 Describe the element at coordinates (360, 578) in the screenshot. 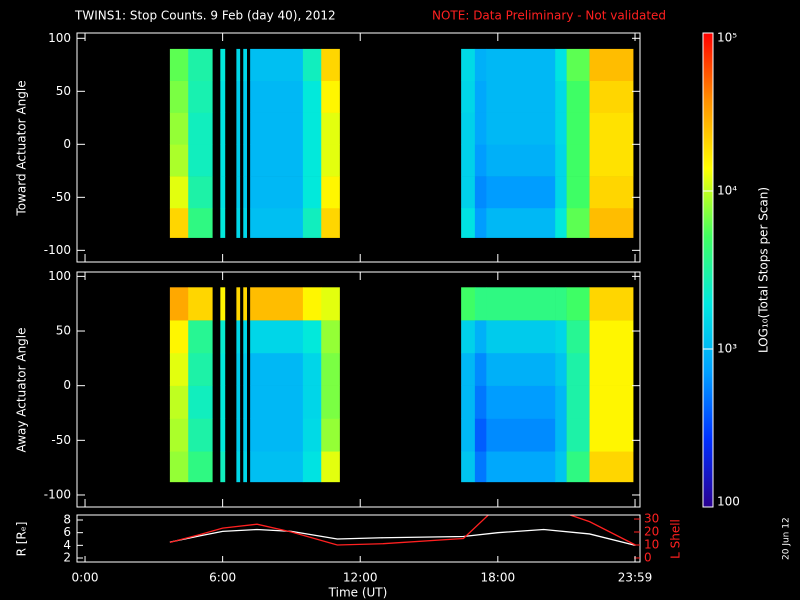

I see `x-tick-label: 12:00` at that location.